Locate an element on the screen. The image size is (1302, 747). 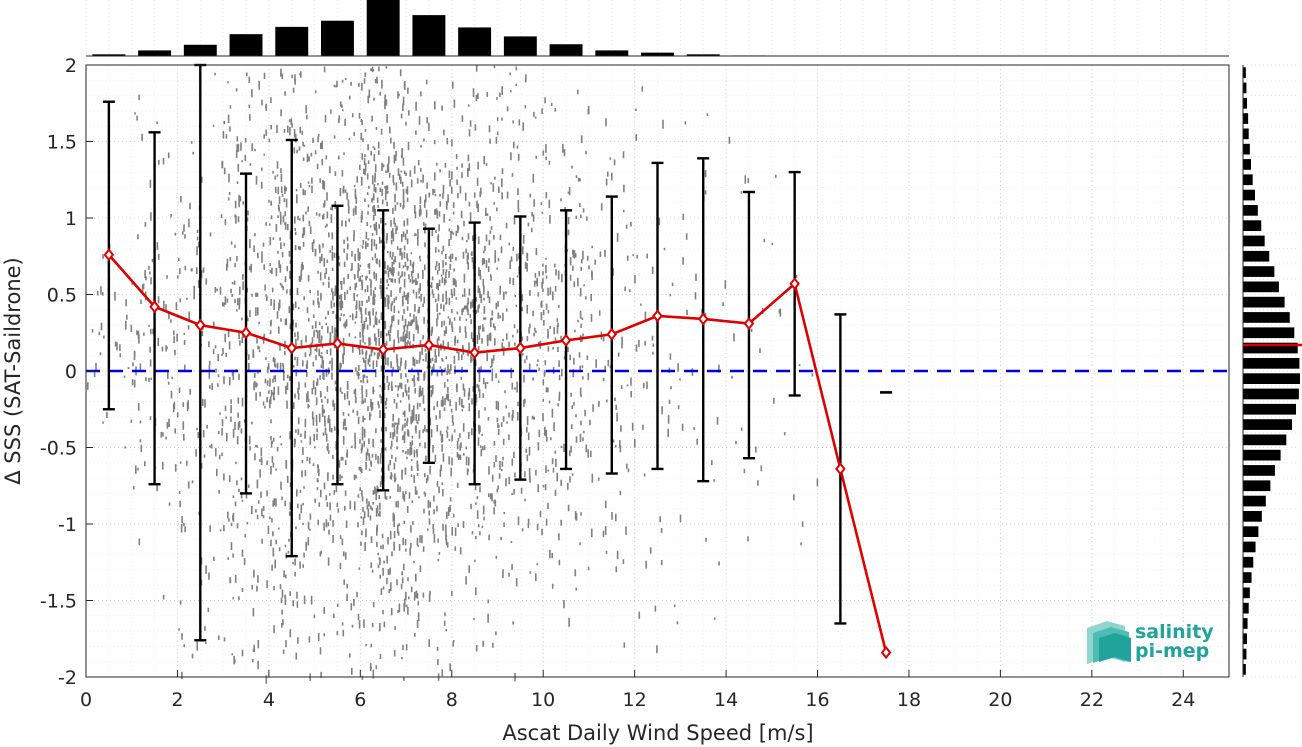
y-tick-label: 2 is located at coordinates (71, 66).